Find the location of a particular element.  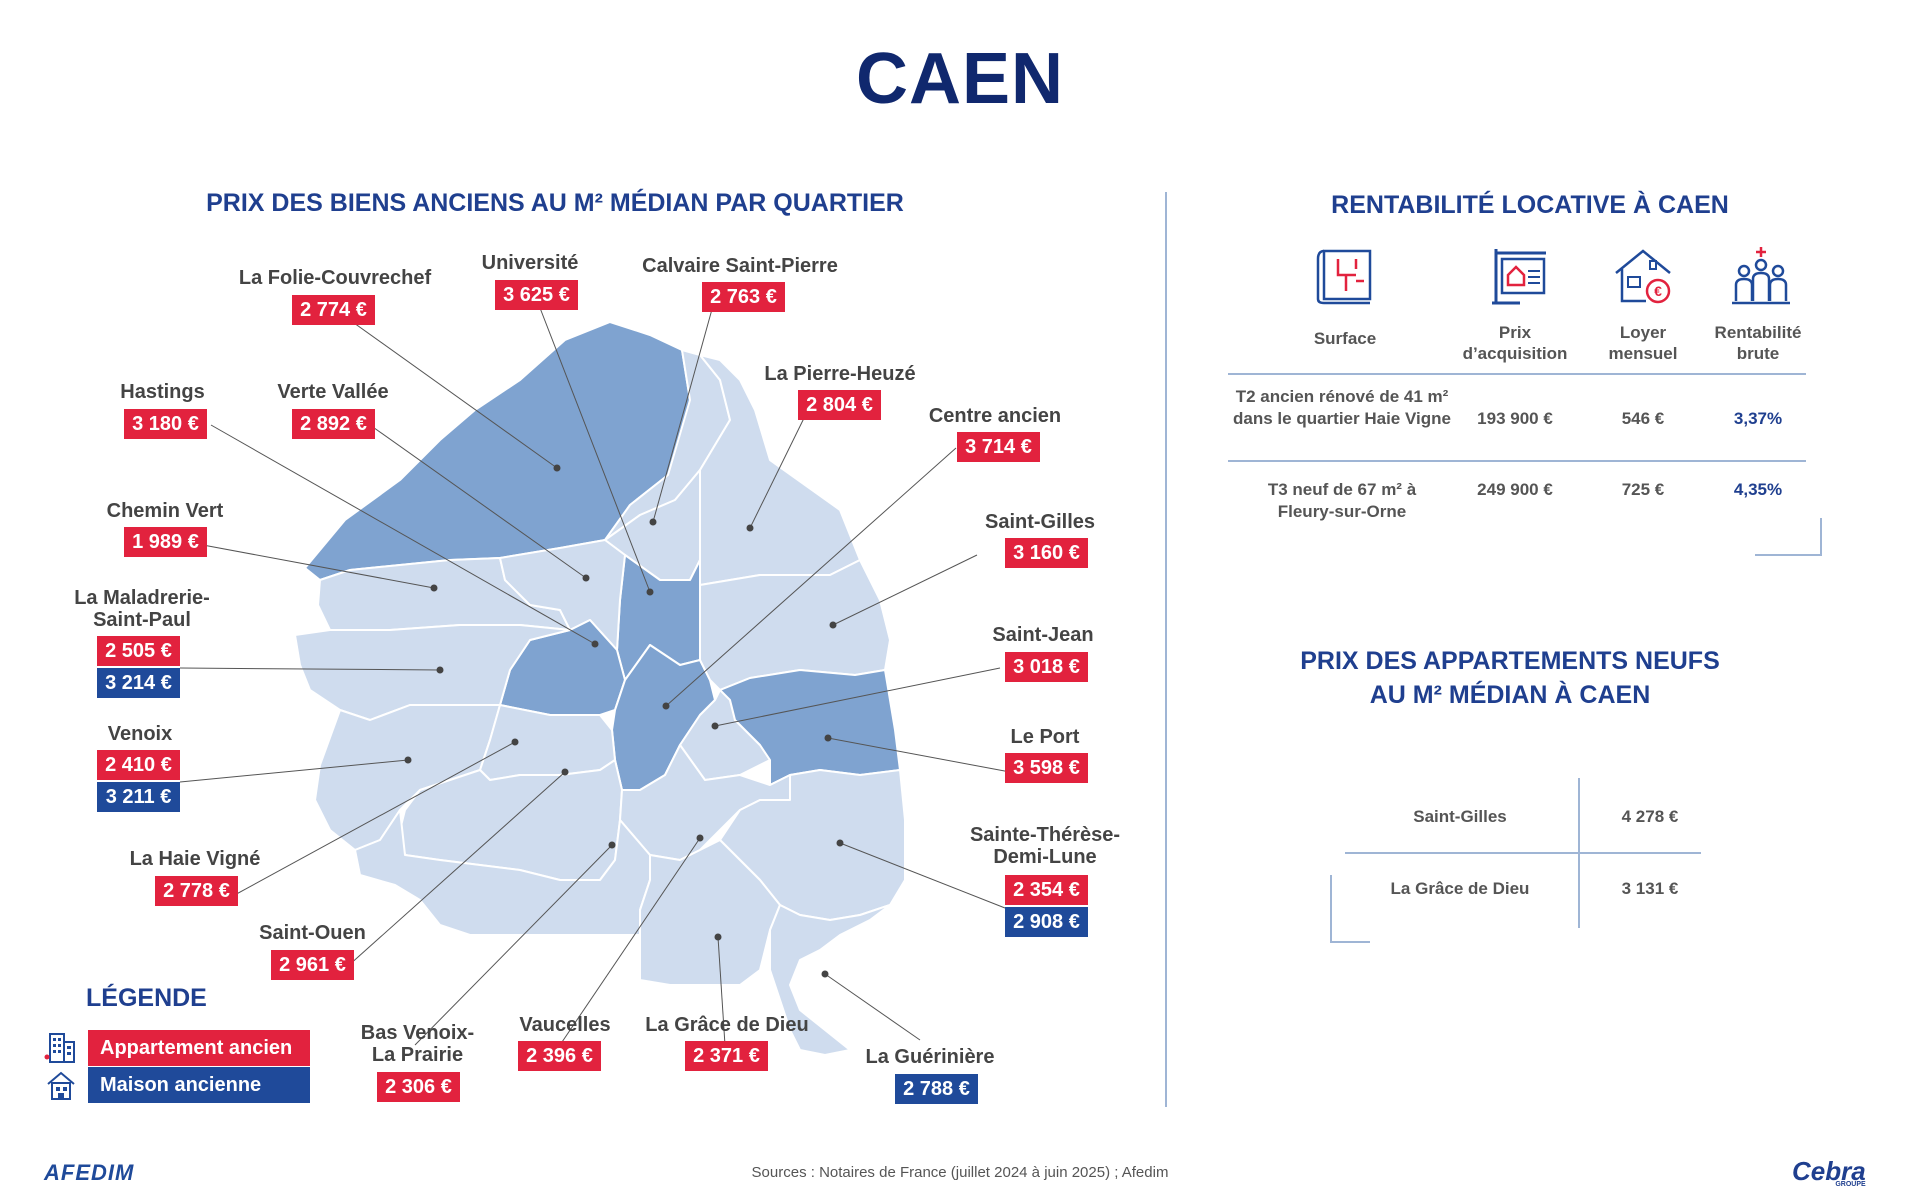

page-title: CAEN is located at coordinates (959, 79).